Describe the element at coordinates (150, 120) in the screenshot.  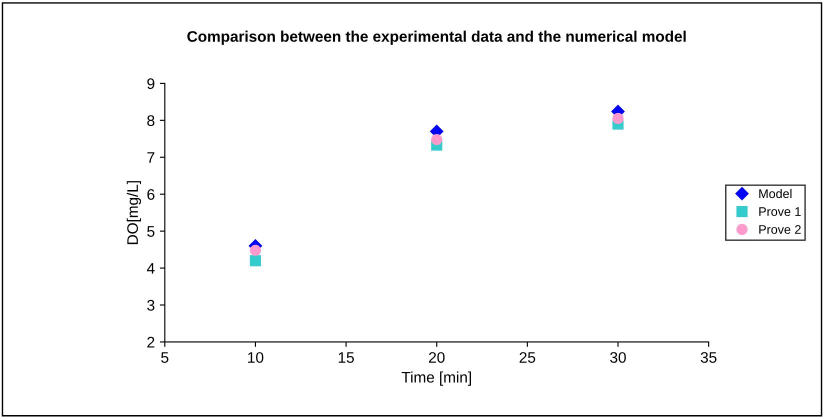
I see `y-tick-label: 8` at that location.